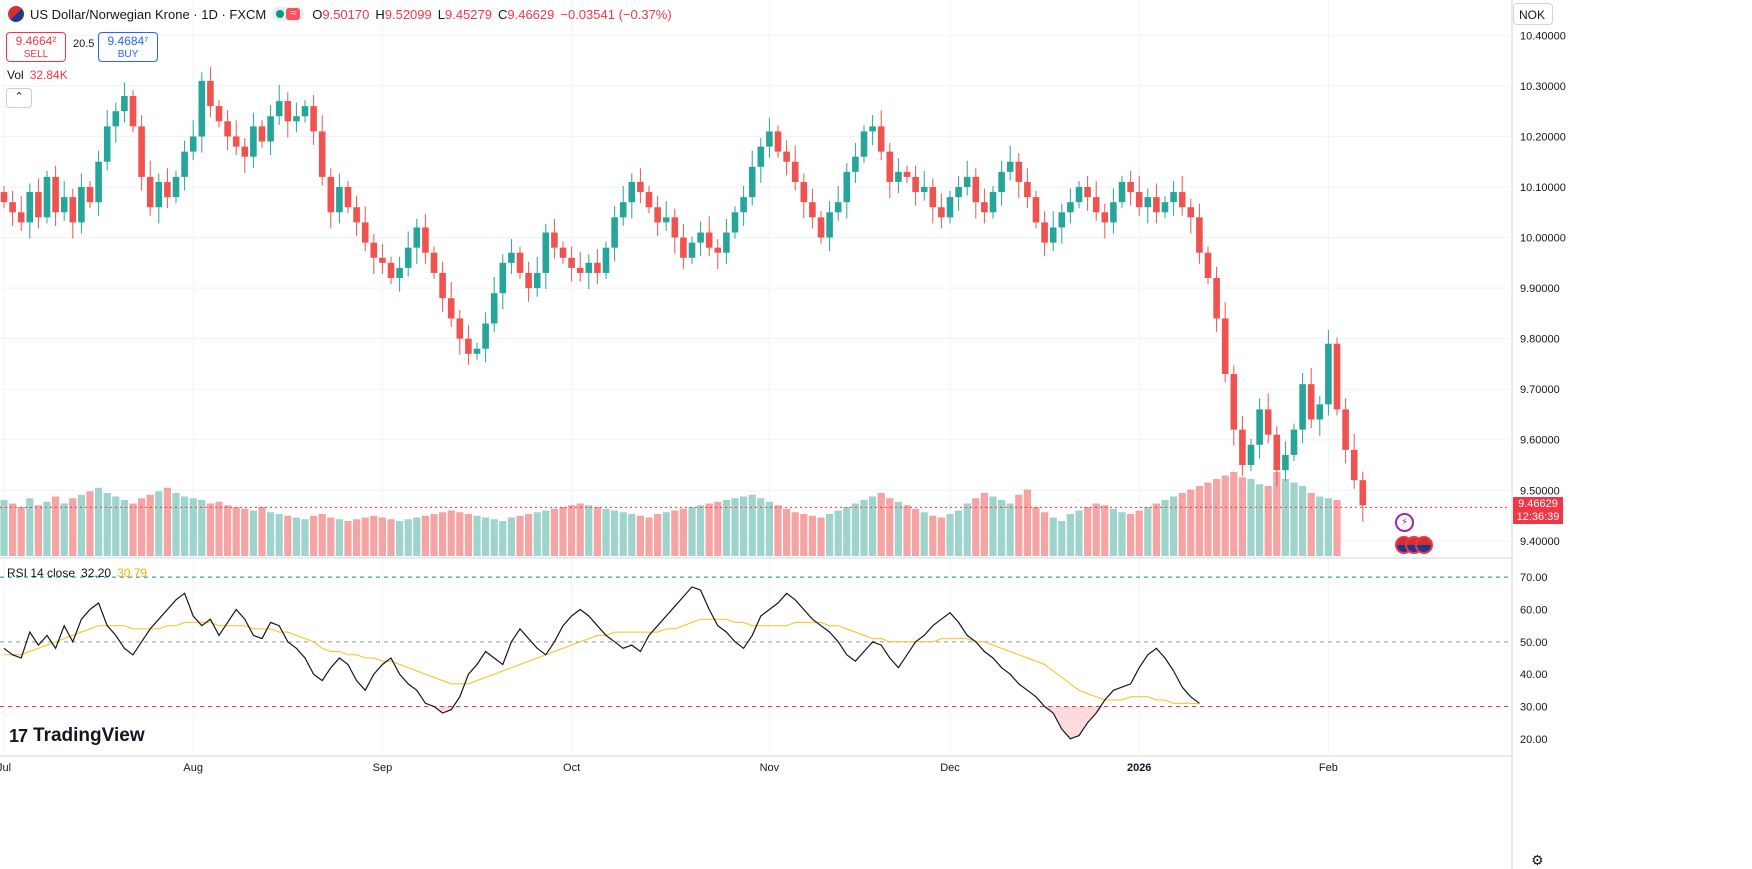  Describe the element at coordinates (128, 47) in the screenshot. I see `buy-button: 9.4684⁷ BUY` at that location.